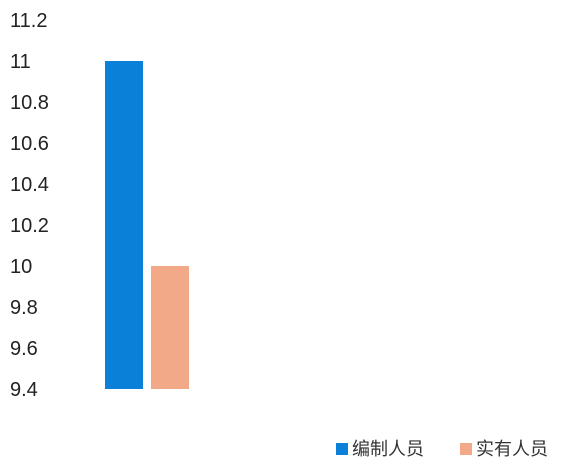 The height and width of the screenshot is (466, 576). I want to click on y-tick-label: 9.8, so click(24, 308).